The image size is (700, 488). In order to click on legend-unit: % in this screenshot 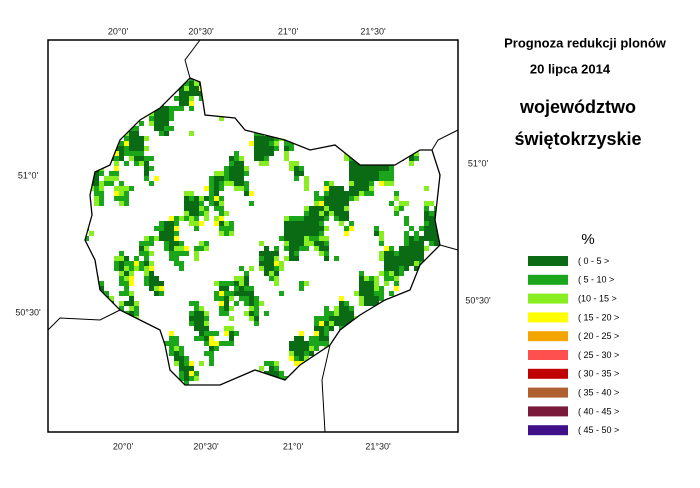, I will do `click(587, 239)`.